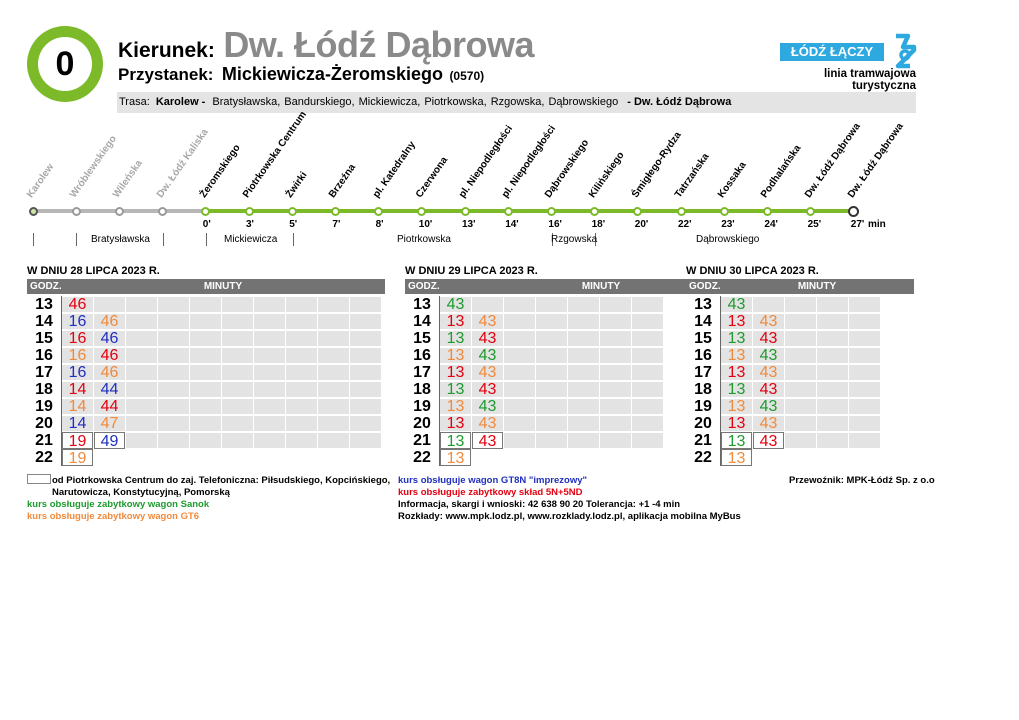  Describe the element at coordinates (598, 224) in the screenshot. I see `stop-time: 18'` at that location.